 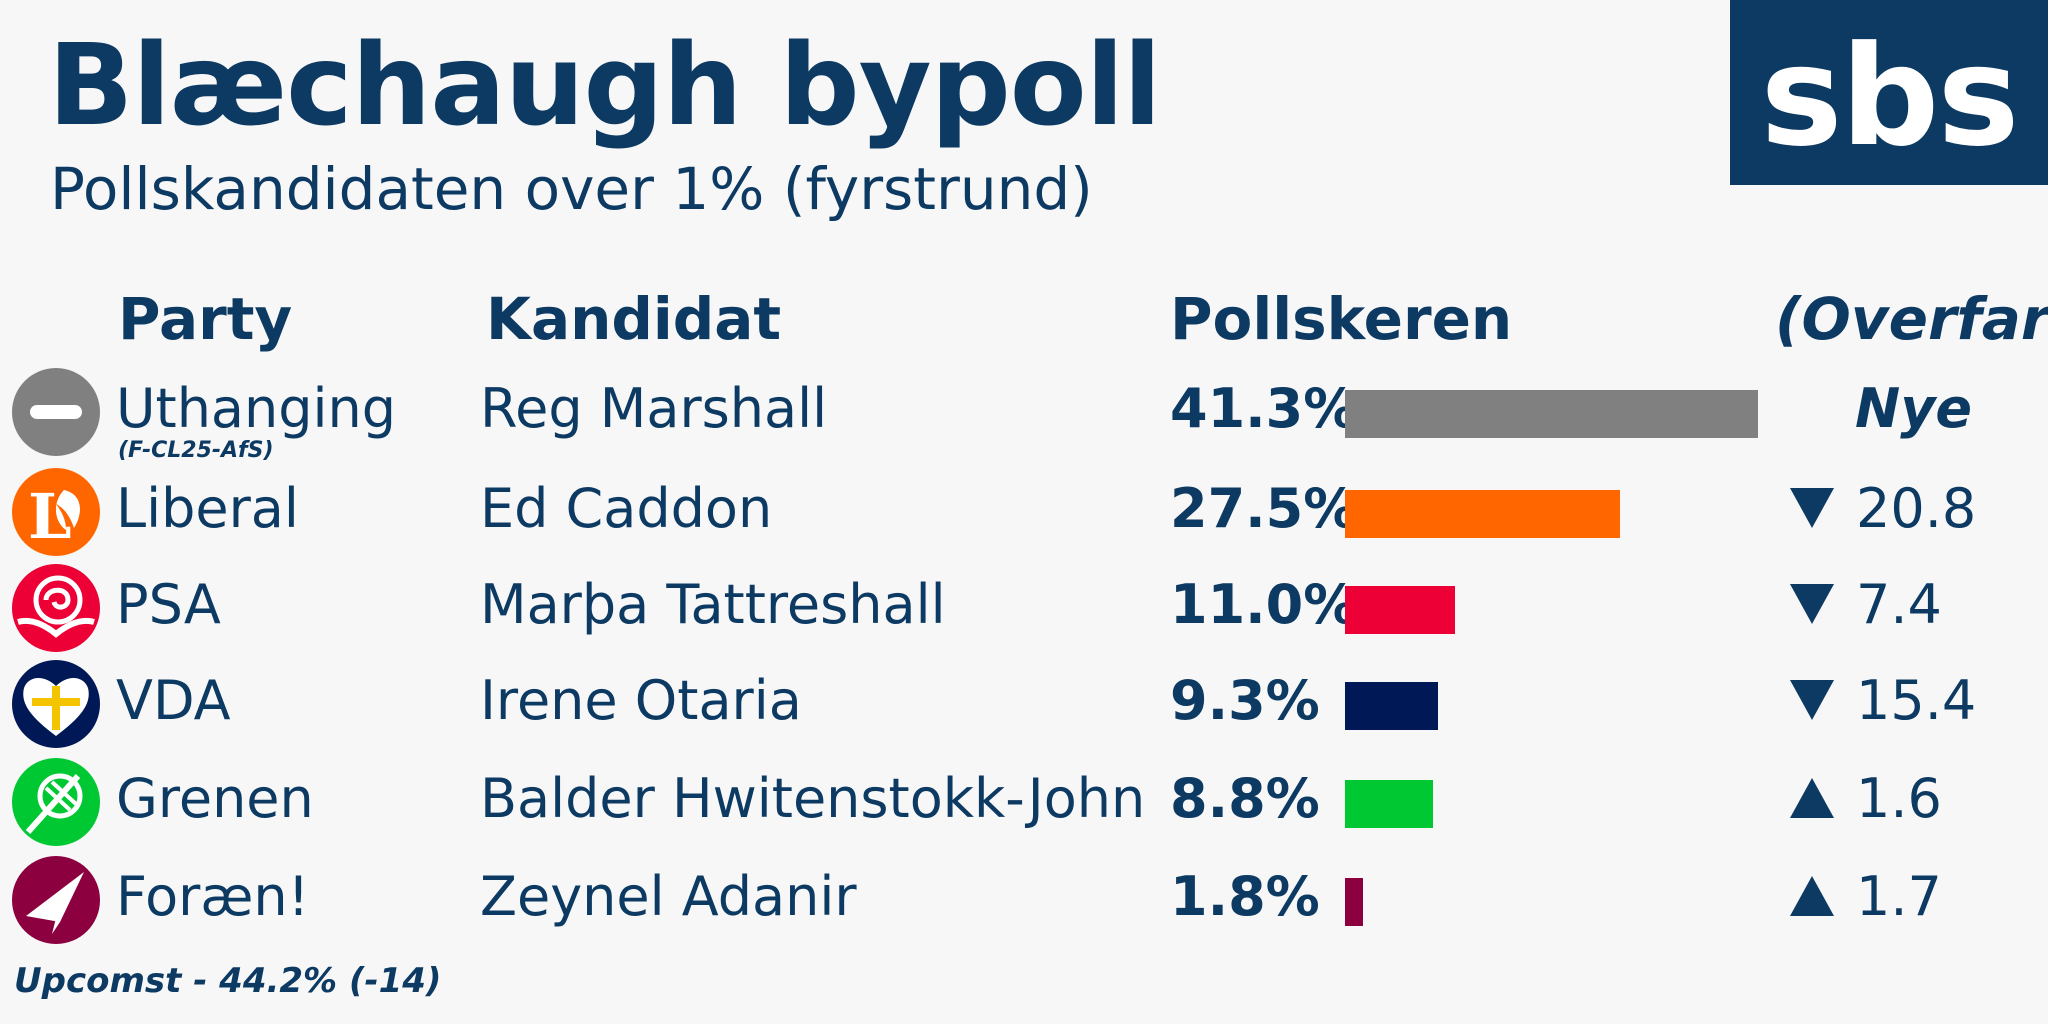 I want to click on poll-percentage: 1.8%, so click(x=1245, y=896).